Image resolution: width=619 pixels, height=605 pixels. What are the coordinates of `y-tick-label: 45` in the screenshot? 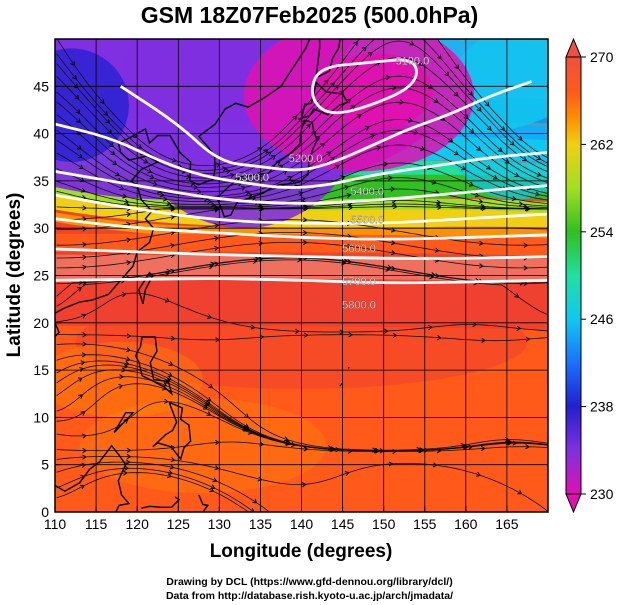 It's located at (41, 86).